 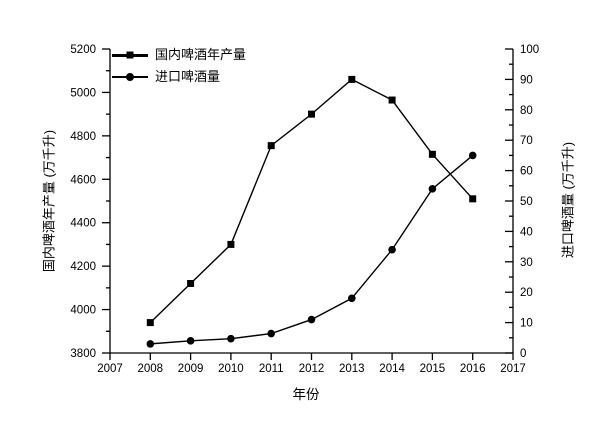 What do you see at coordinates (83, 180) in the screenshot?
I see `left-tick-label: 4600` at bounding box center [83, 180].